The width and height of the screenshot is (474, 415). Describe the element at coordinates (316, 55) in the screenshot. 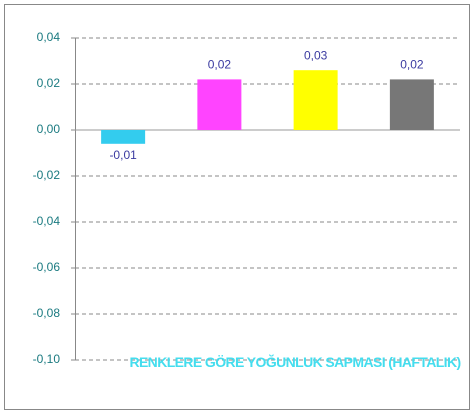

I see `value-label: 0,03` at that location.